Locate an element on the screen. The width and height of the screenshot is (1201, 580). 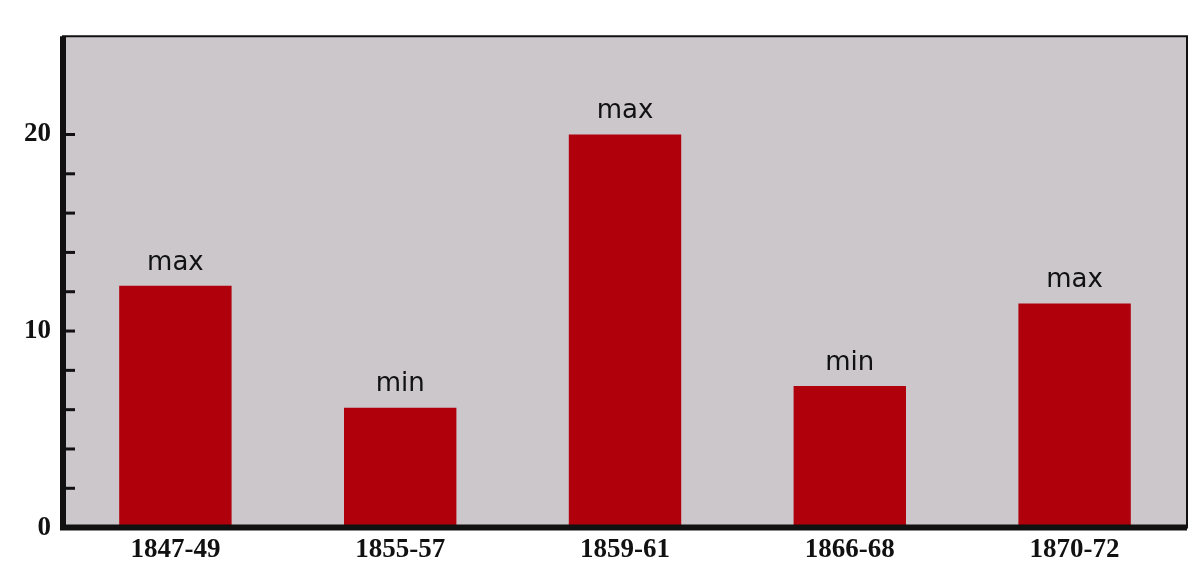
y-tick-label: 20 is located at coordinates (37, 132).